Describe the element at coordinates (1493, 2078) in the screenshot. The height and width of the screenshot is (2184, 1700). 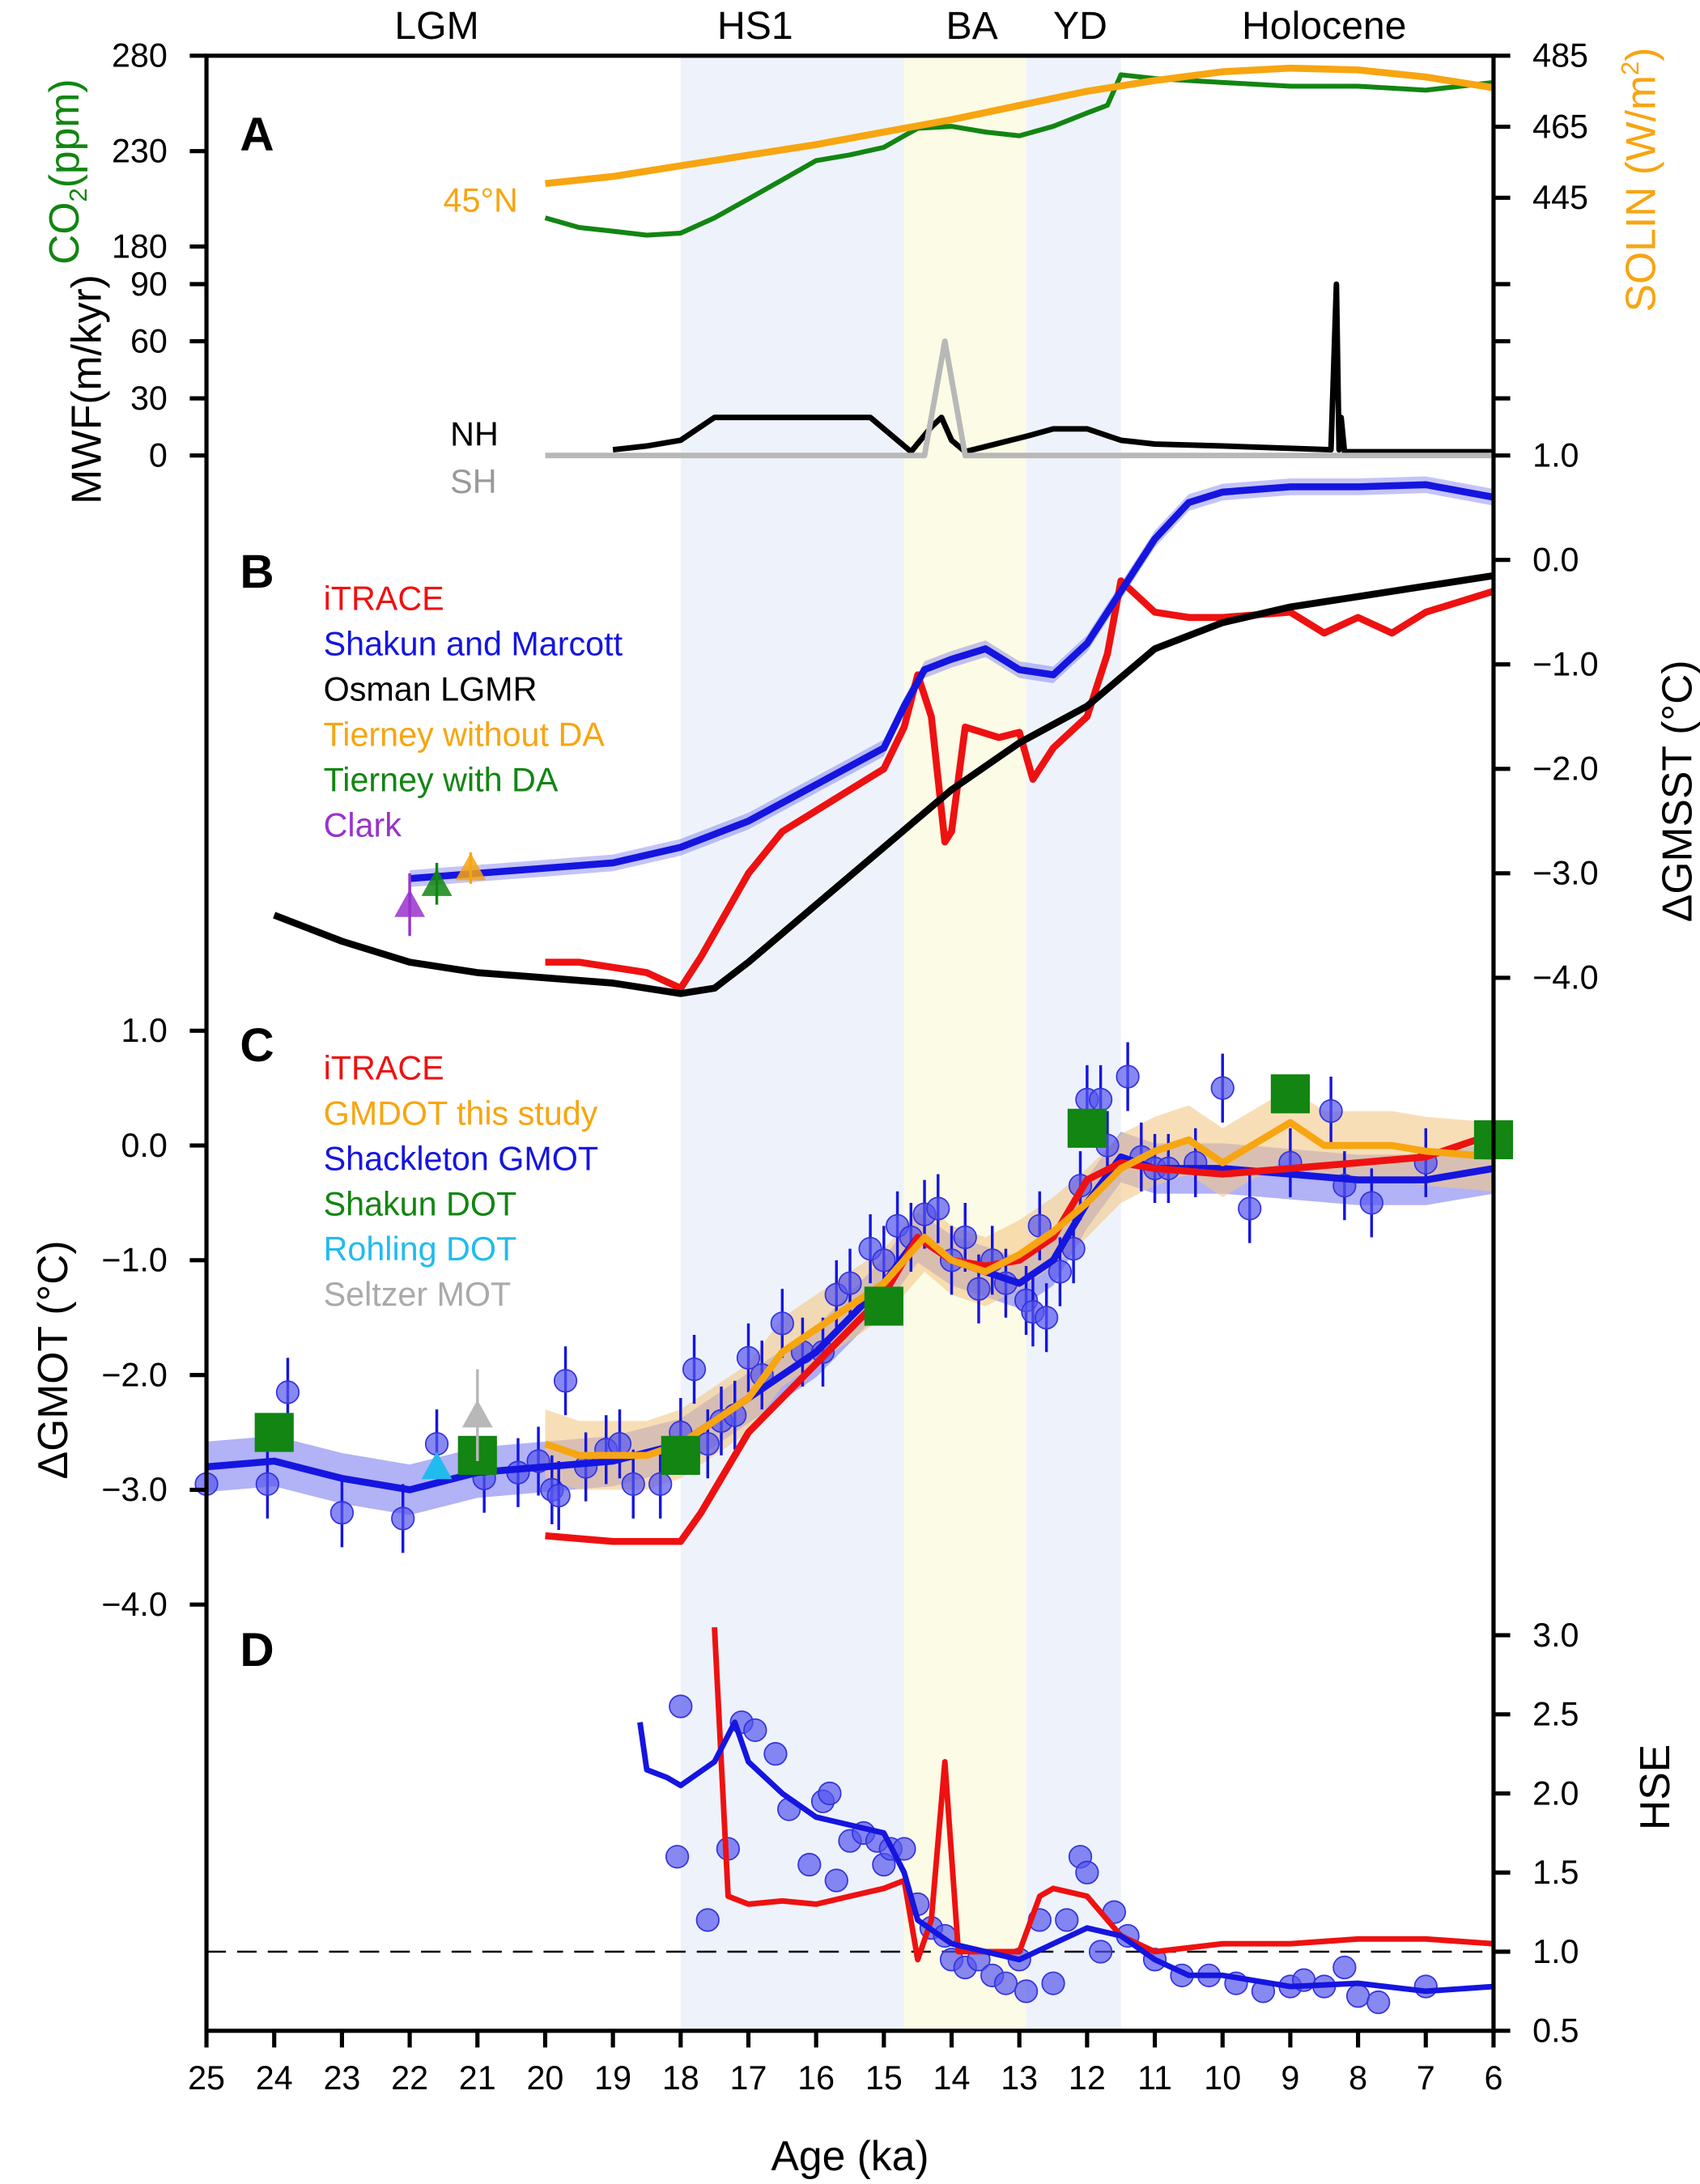
I see `x-axis-tick-label: 6` at that location.